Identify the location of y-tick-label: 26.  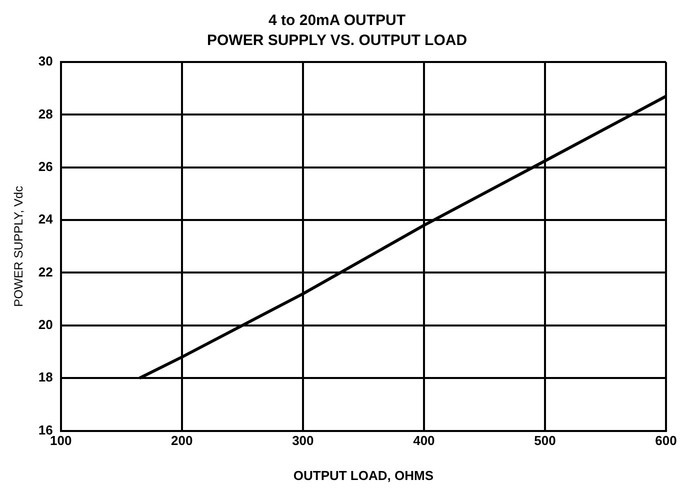
(45, 166).